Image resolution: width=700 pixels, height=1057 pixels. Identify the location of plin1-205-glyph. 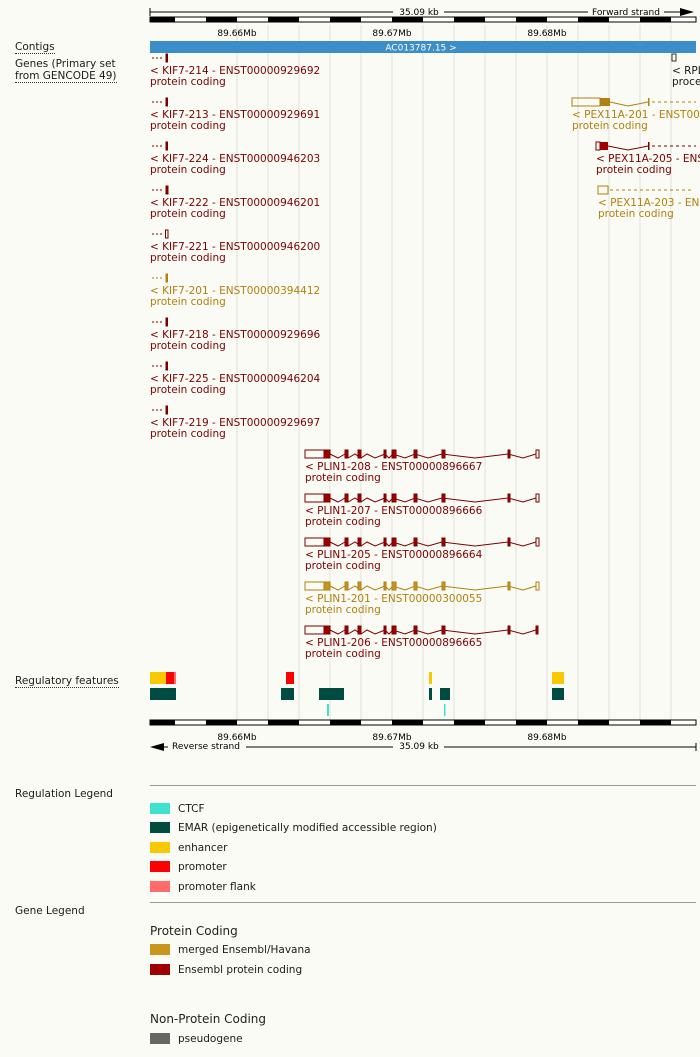
(422, 542).